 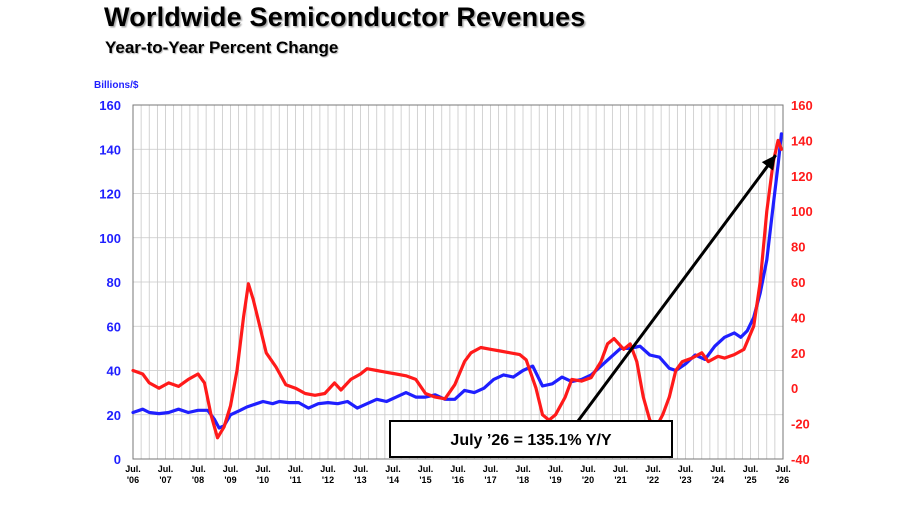 What do you see at coordinates (768, 163) in the screenshot?
I see `arrow-head` at bounding box center [768, 163].